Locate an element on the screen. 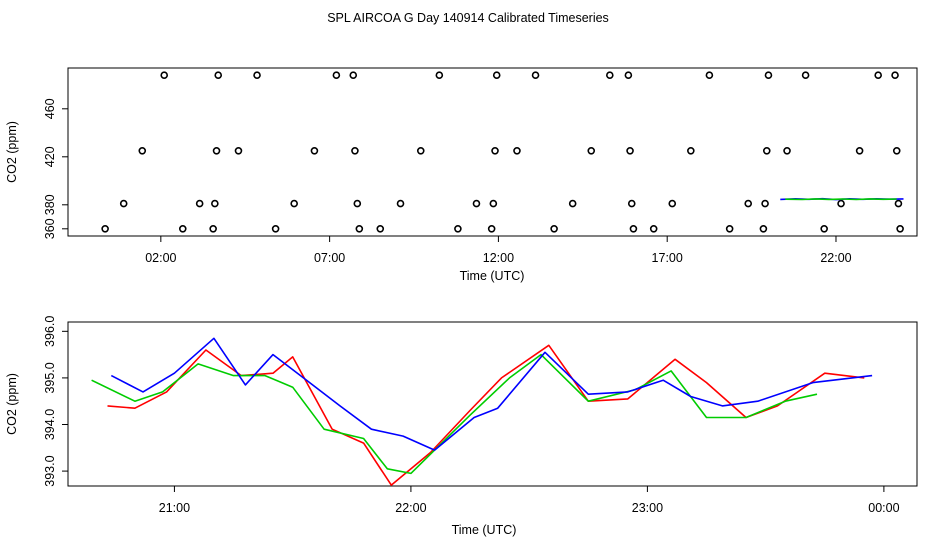 Image resolution: width=936 pixels, height=540 pixels. bottom-x-tick-label: 22:00 is located at coordinates (410, 508).